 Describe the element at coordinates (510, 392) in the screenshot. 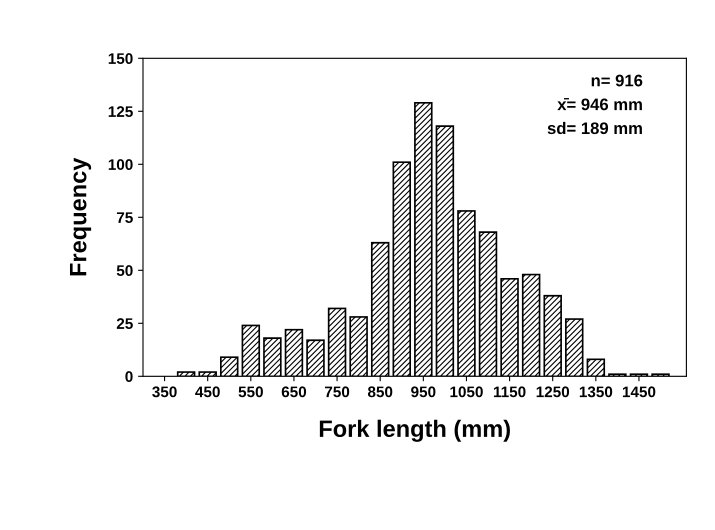

I see `x-tick-label: 1150` at that location.